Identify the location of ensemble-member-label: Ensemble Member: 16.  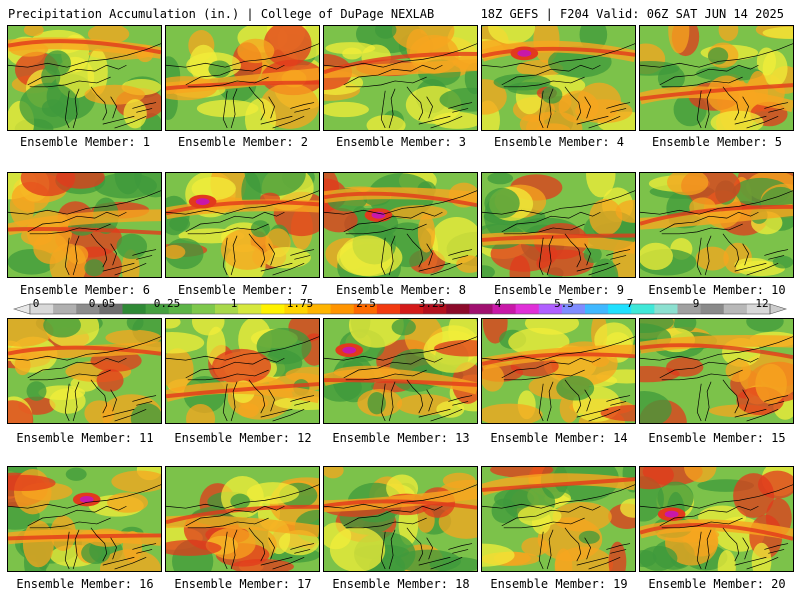
(85, 584).